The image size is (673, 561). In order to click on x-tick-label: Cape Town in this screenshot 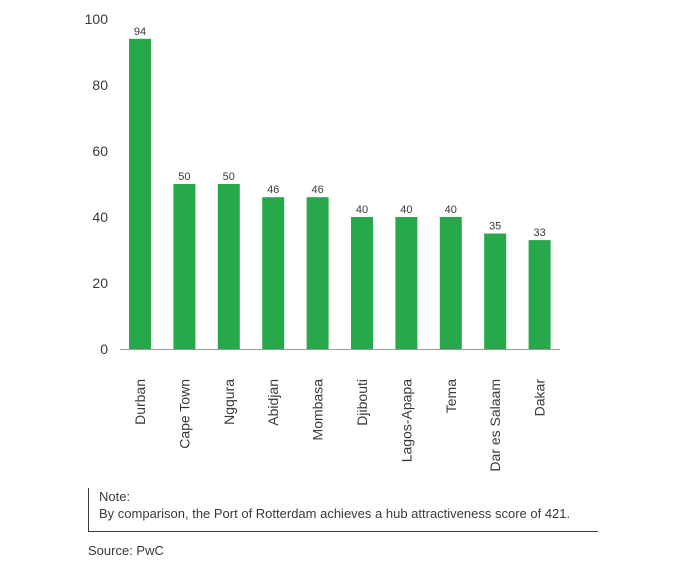, I will do `click(184, 414)`.